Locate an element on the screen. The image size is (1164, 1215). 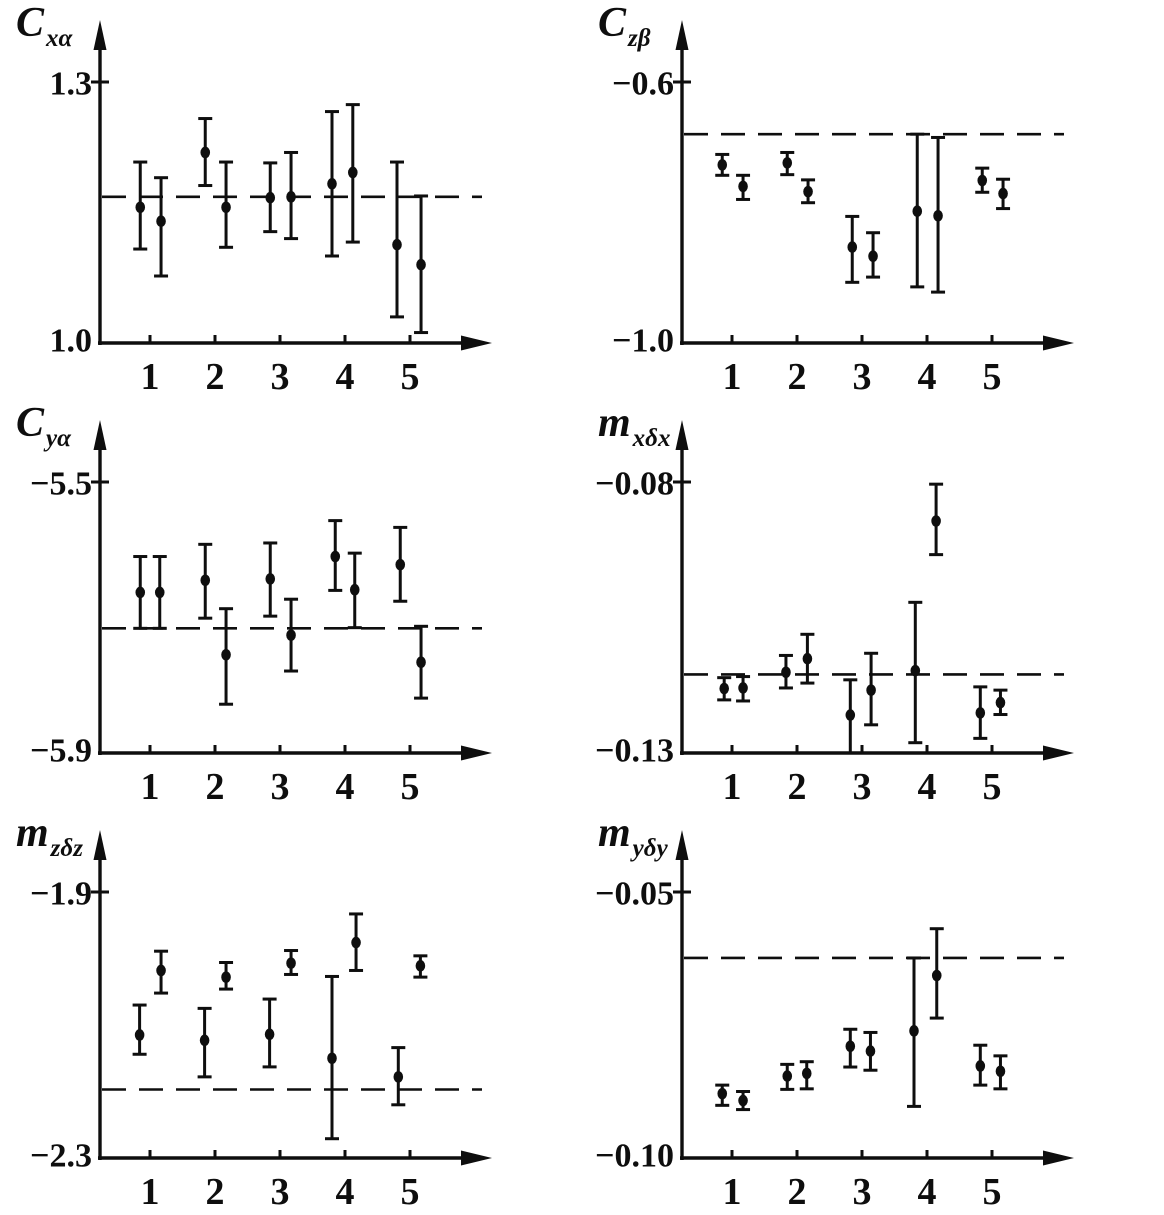
mxdx-plot: −0.08 −0.13 1 2 3 4 5 mxδx is located at coordinates (834, 604).